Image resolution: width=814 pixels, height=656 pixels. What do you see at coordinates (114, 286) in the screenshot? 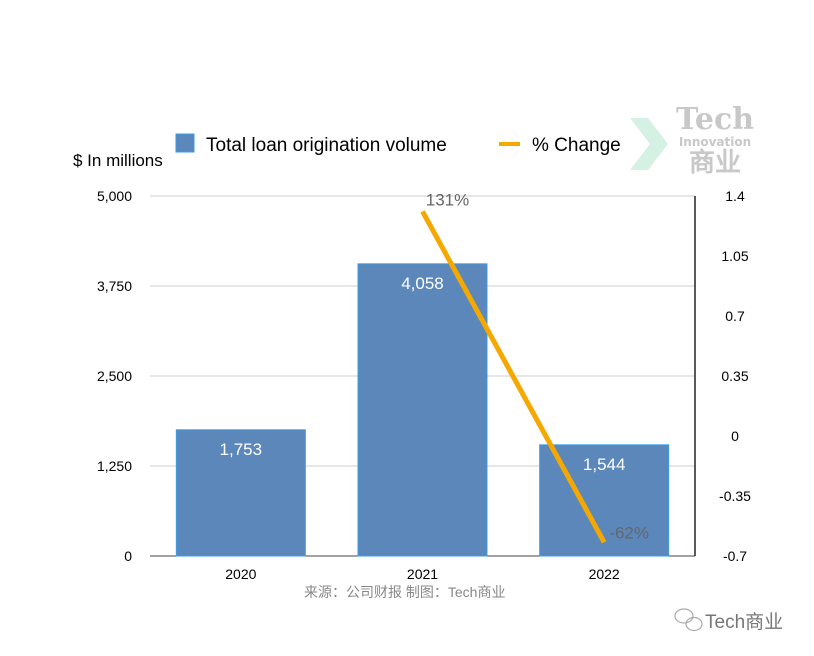
I see `y-tick-label: 3,750` at bounding box center [114, 286].